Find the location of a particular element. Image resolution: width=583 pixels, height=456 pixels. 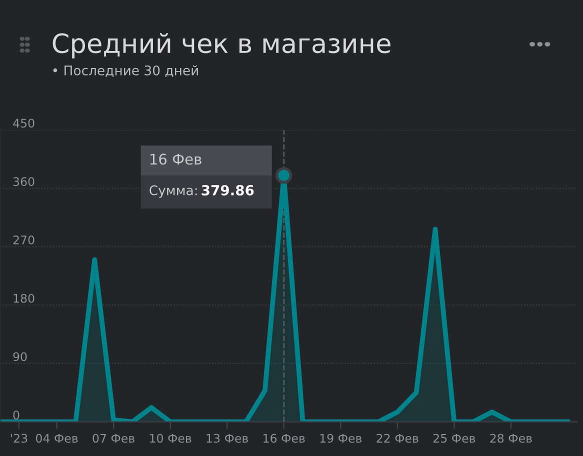

annotation: Сумма: is located at coordinates (173, 191).